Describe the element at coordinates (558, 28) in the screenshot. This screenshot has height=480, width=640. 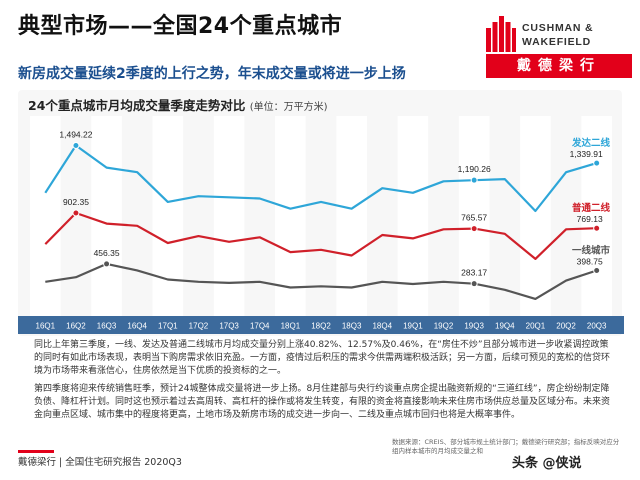
I see `logo-text-line1: CUSHMAN &` at that location.